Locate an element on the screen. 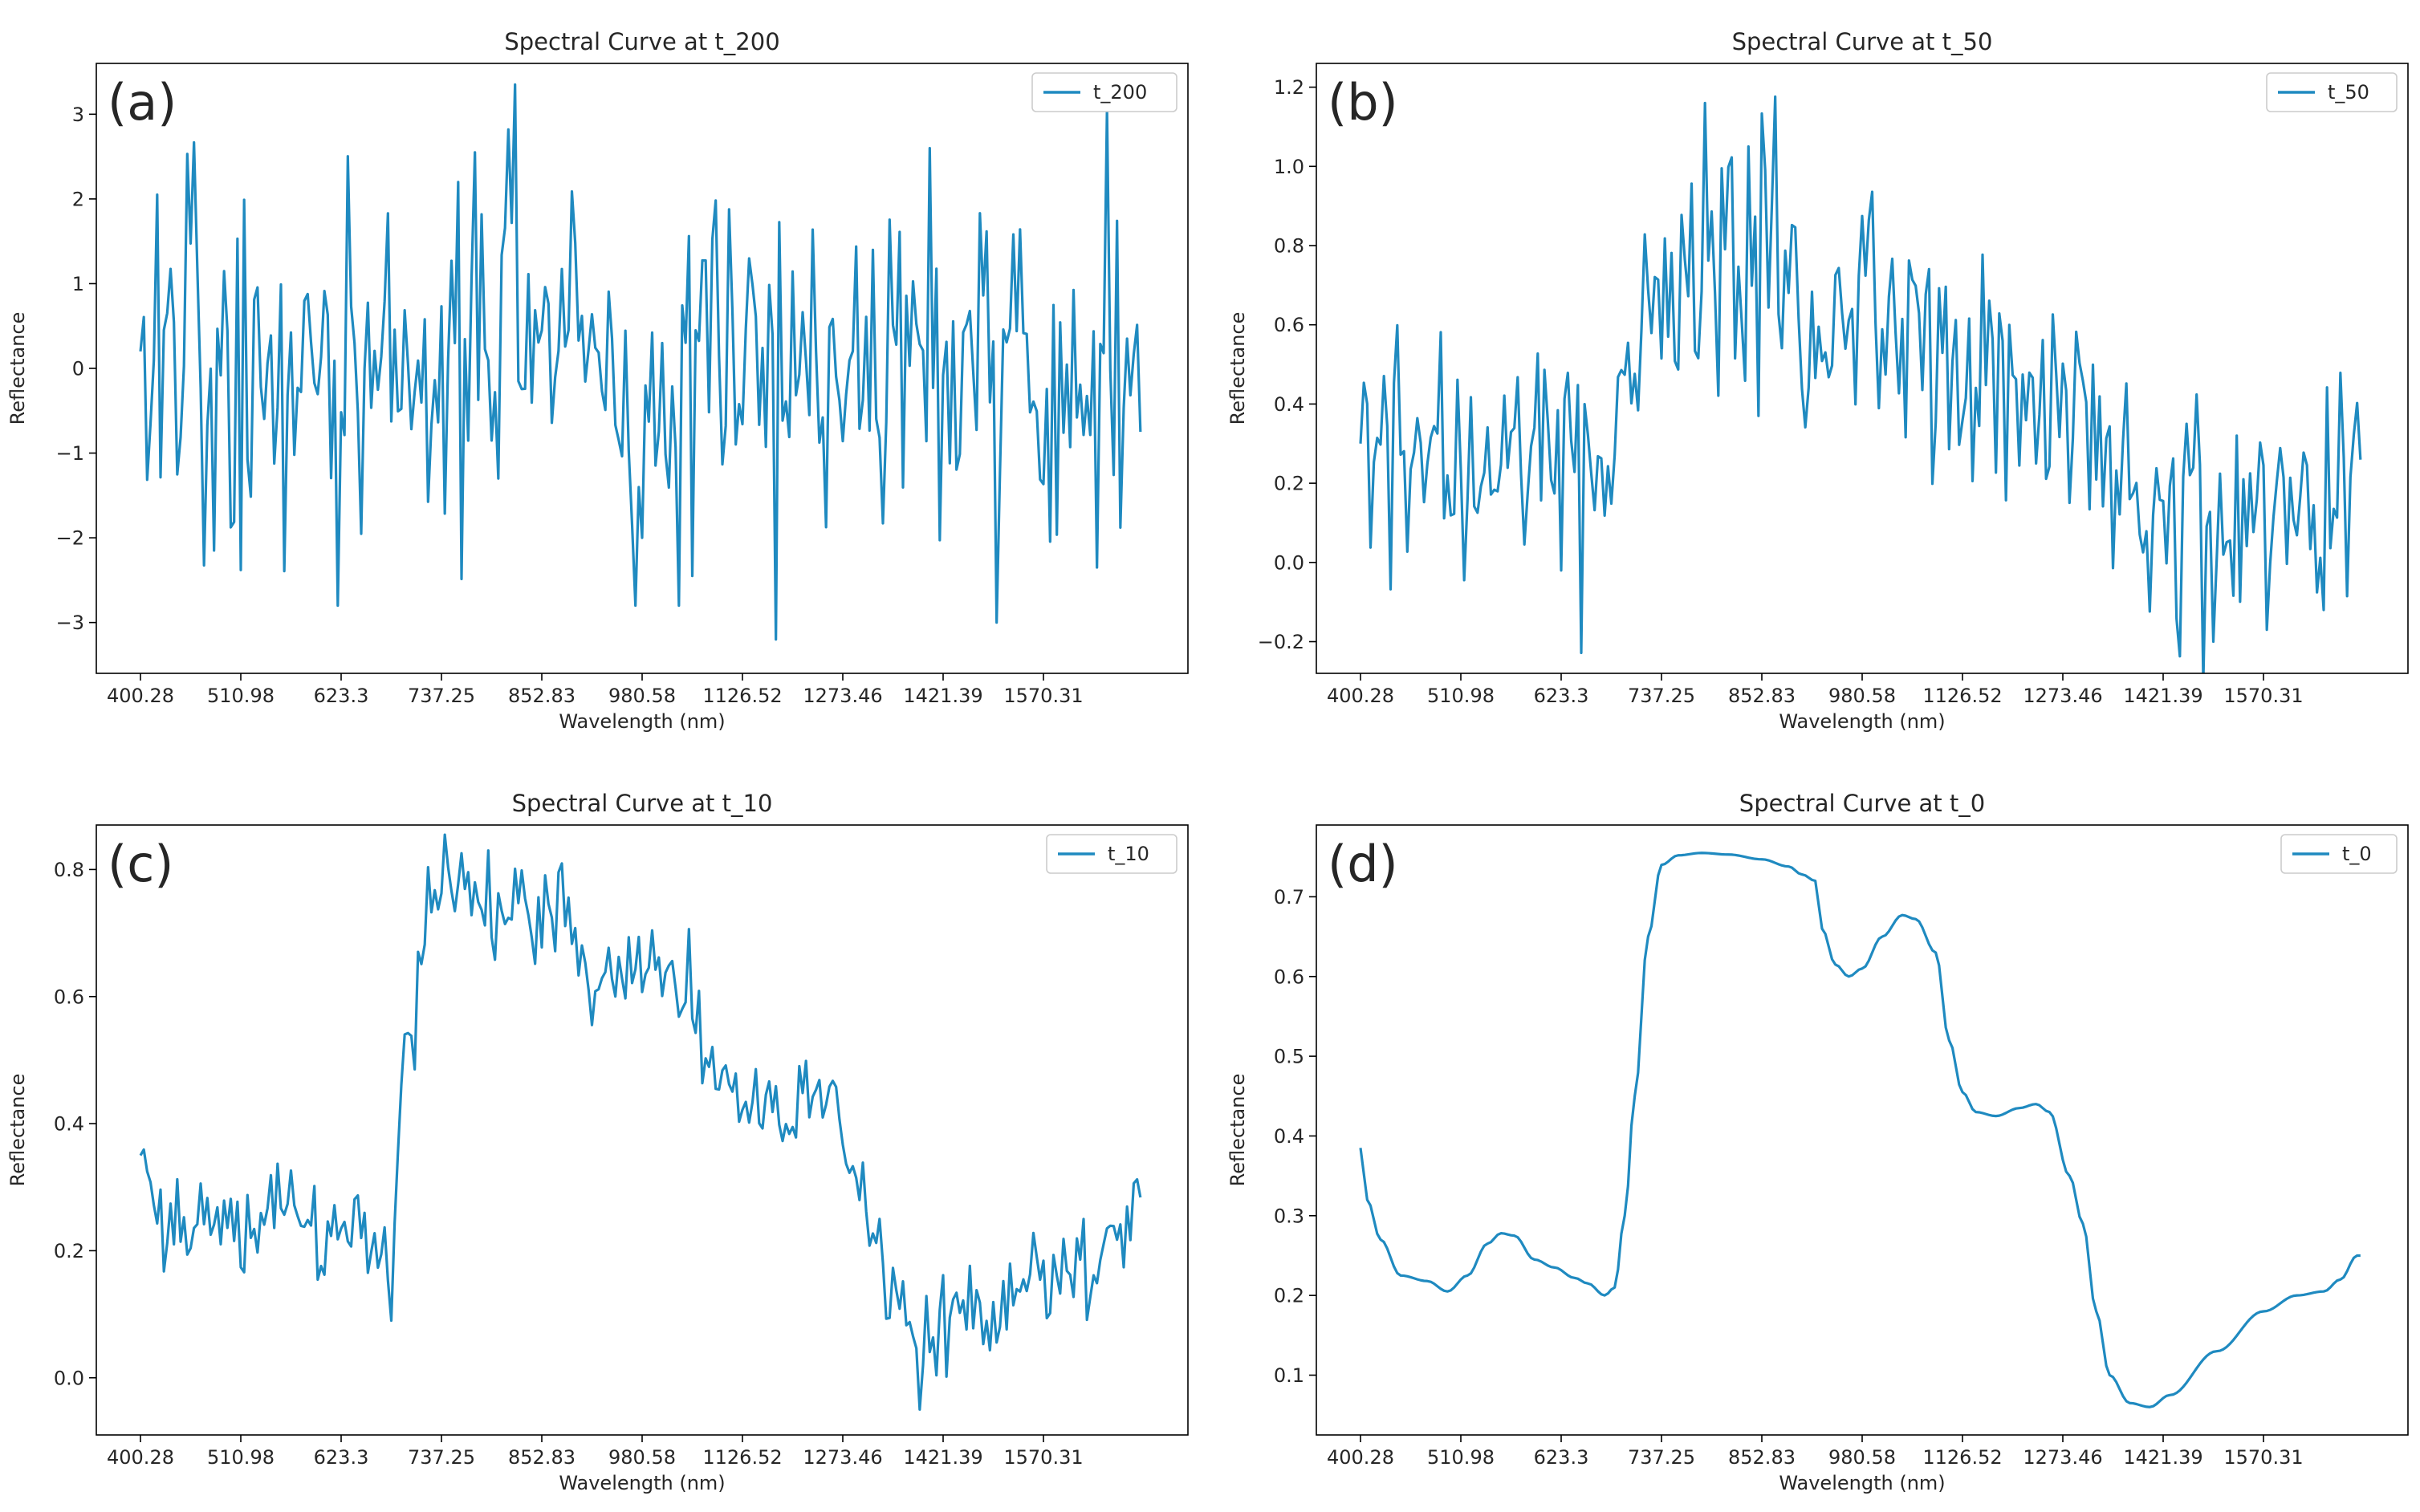 The image size is (2420, 1512). legend: t_200 is located at coordinates (1104, 92).